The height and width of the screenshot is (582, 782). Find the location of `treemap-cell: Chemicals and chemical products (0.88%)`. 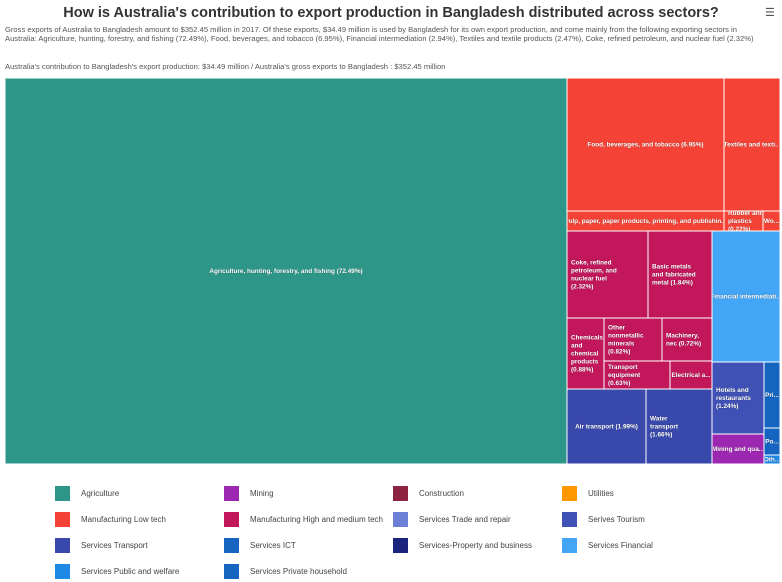

treemap-cell: Chemicals and chemical products (0.88%) is located at coordinates (585, 353).